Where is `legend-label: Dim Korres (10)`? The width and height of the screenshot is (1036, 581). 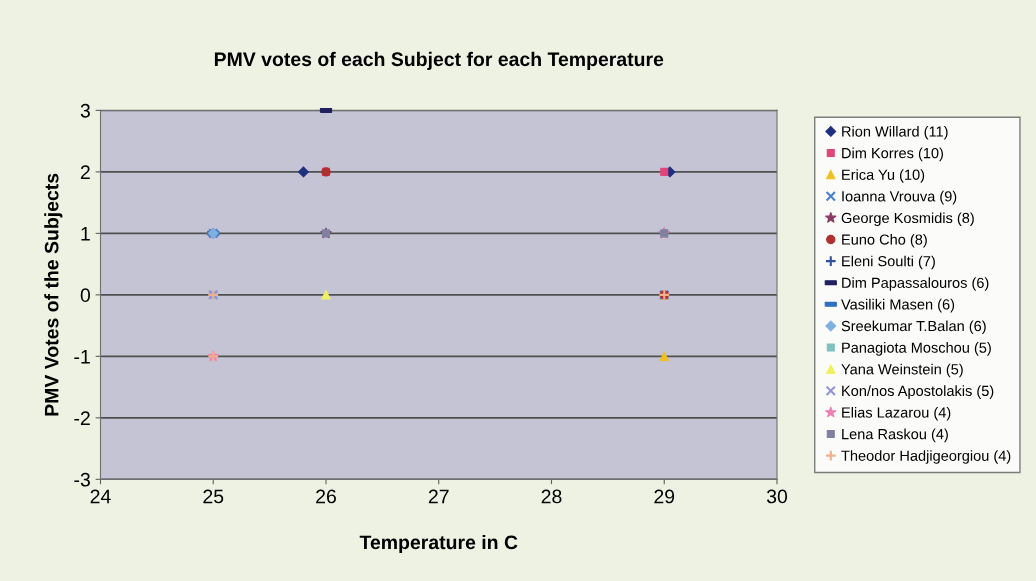
legend-label: Dim Korres (10) is located at coordinates (892, 154).